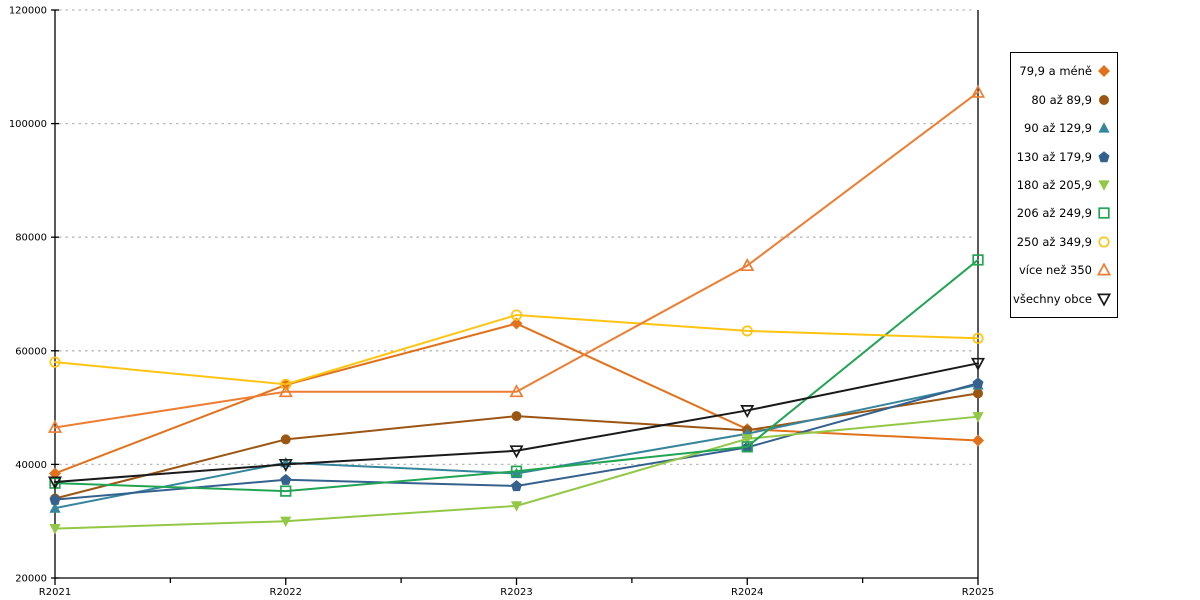 Image resolution: width=1200 pixels, height=600 pixels. What do you see at coordinates (1104, 71) in the screenshot?
I see `diamond-marker-icon` at bounding box center [1104, 71].